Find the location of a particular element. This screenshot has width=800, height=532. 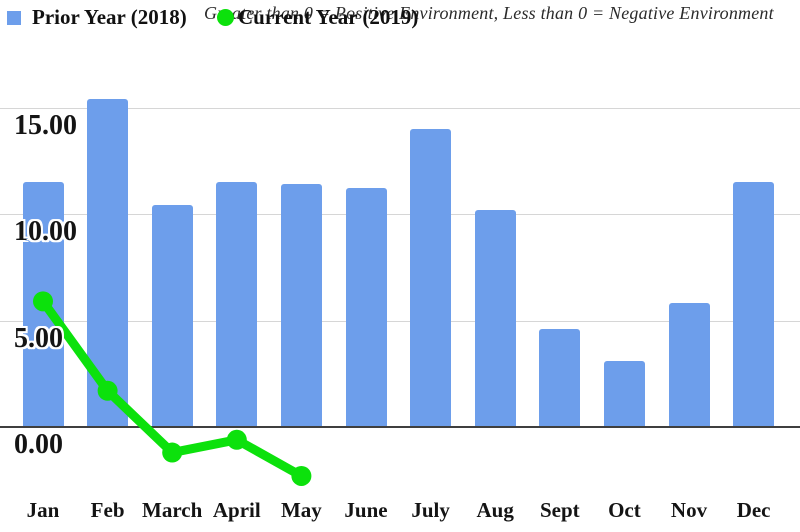

y-tick-label: 0.00 is located at coordinates (38, 444).